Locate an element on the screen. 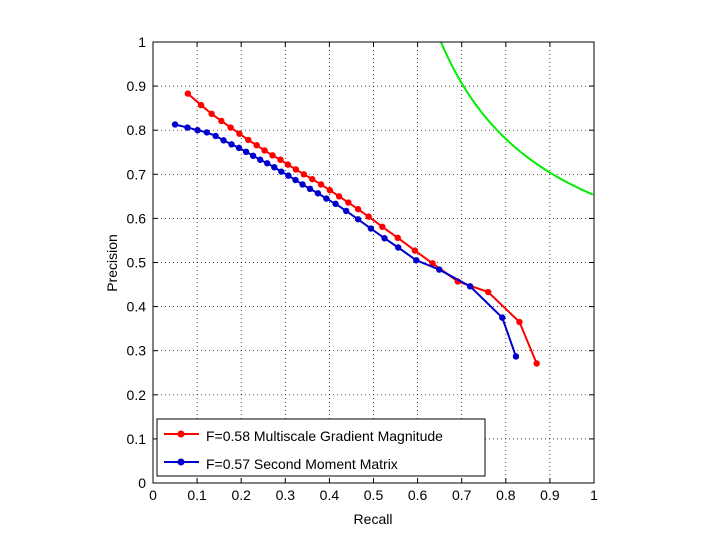  y-tick-label: 0.5 is located at coordinates (137, 263).